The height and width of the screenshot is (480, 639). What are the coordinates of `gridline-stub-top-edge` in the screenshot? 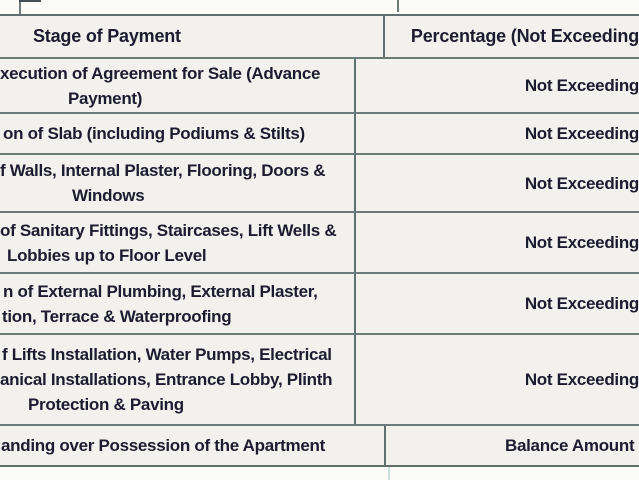 It's located at (30, 1).